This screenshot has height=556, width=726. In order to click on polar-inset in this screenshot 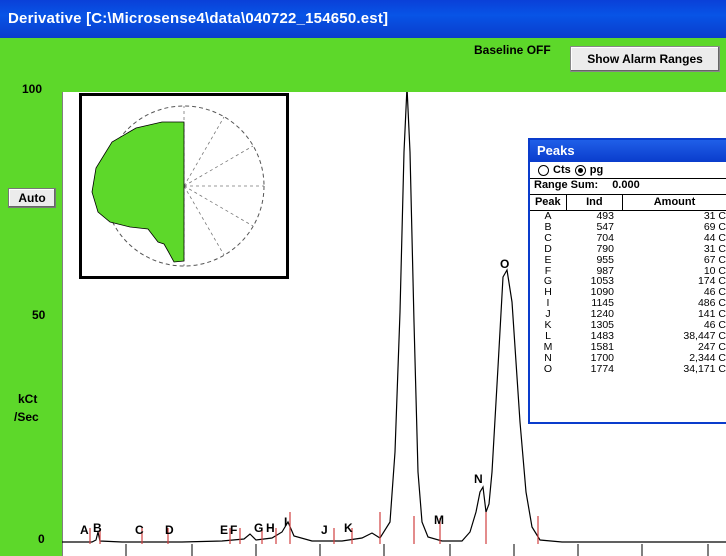, I will do `click(184, 186)`.